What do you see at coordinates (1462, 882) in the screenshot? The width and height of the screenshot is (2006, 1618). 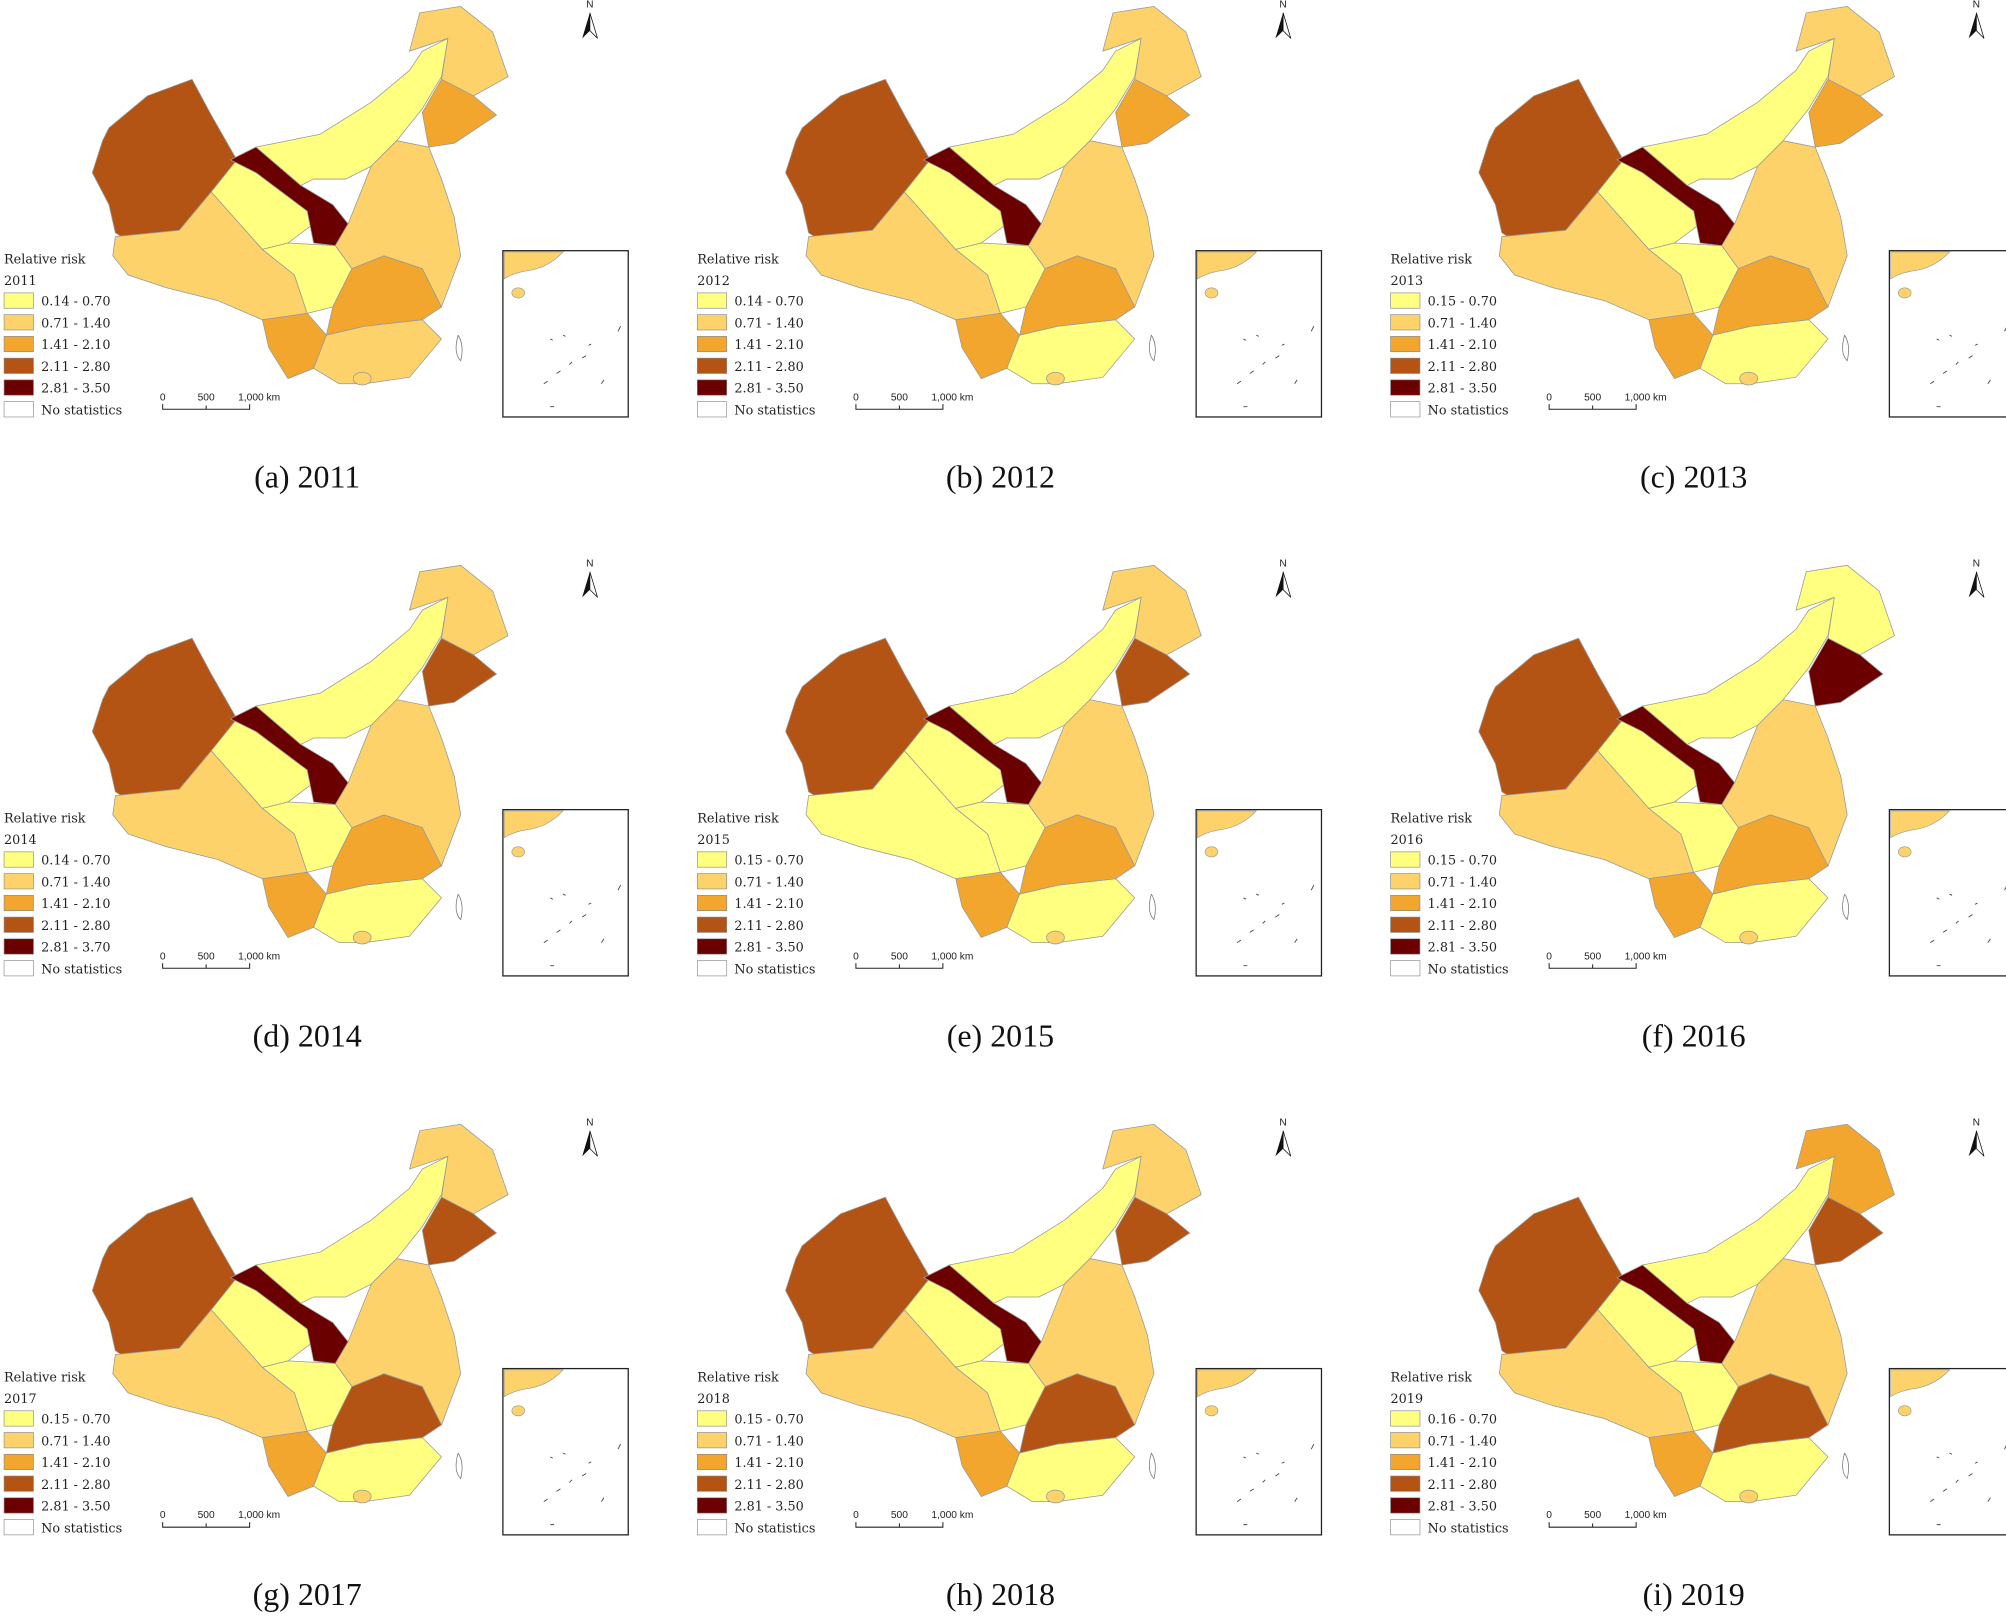 I see `legend-label: 0.71 - 1.40` at bounding box center [1462, 882].